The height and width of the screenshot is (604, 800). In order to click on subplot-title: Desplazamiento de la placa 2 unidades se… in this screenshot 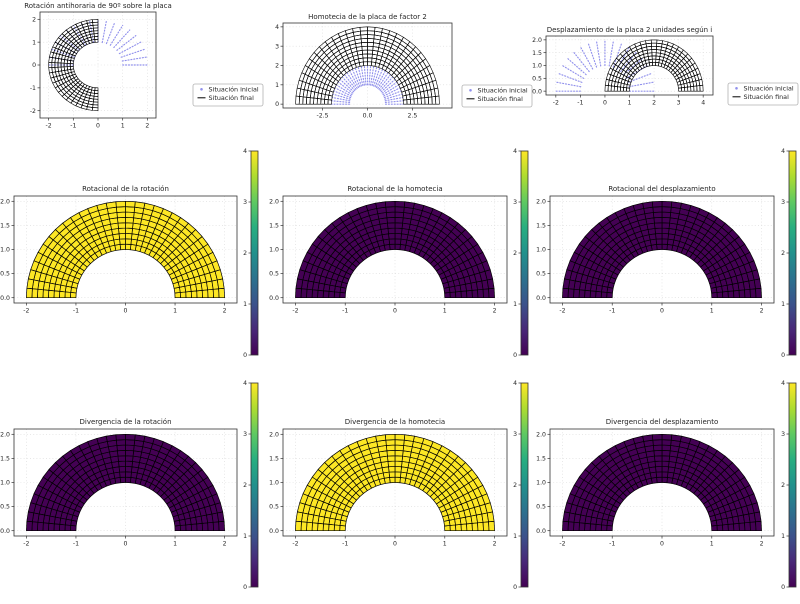, I will do `click(630, 30)`.